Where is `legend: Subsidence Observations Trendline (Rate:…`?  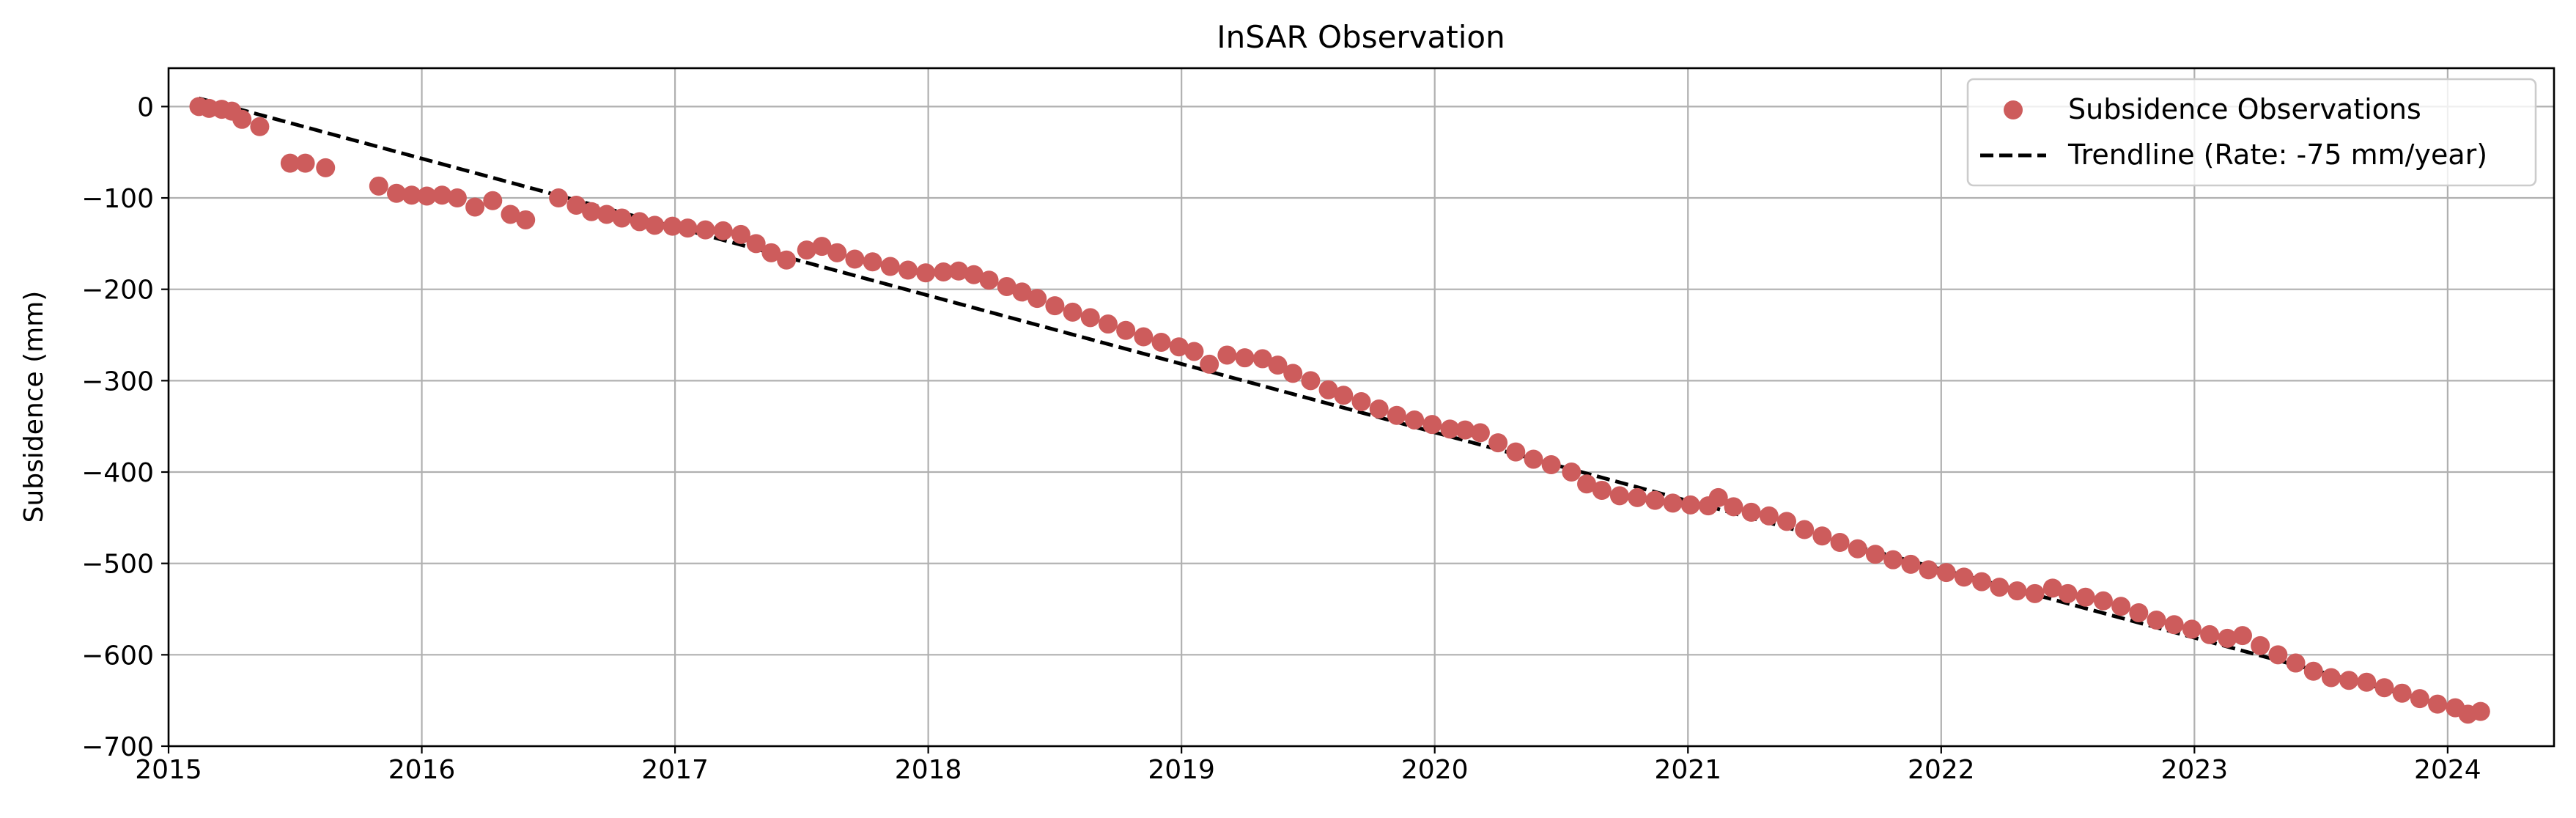
legend: Subsidence Observations Trendline (Rate:… is located at coordinates (2251, 132).